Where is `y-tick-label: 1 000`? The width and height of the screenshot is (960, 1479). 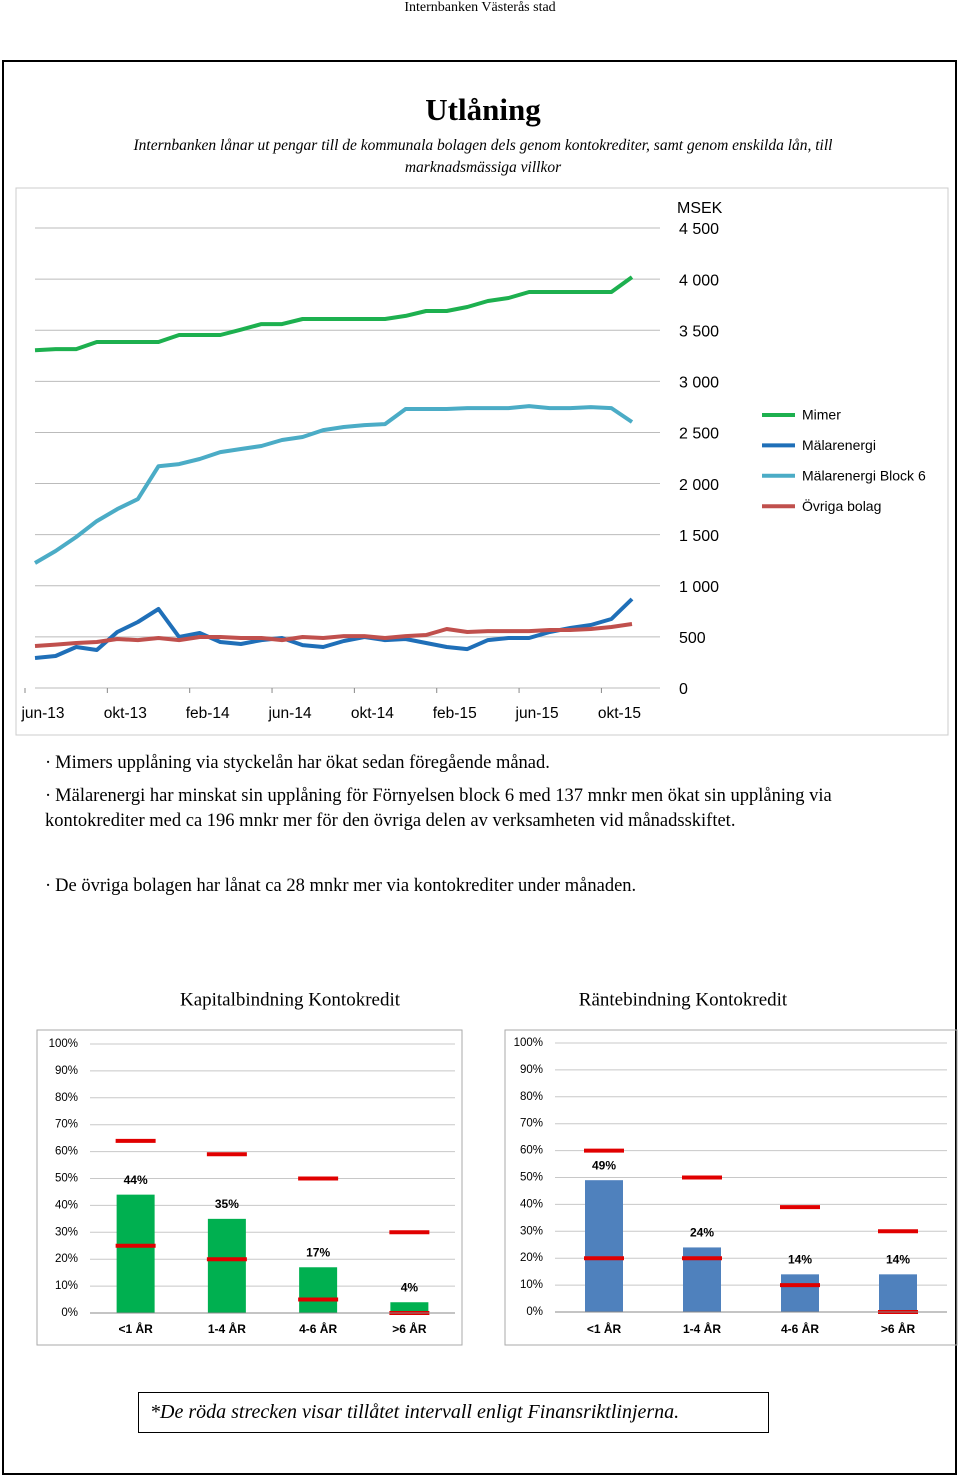 y-tick-label: 1 000 is located at coordinates (699, 587).